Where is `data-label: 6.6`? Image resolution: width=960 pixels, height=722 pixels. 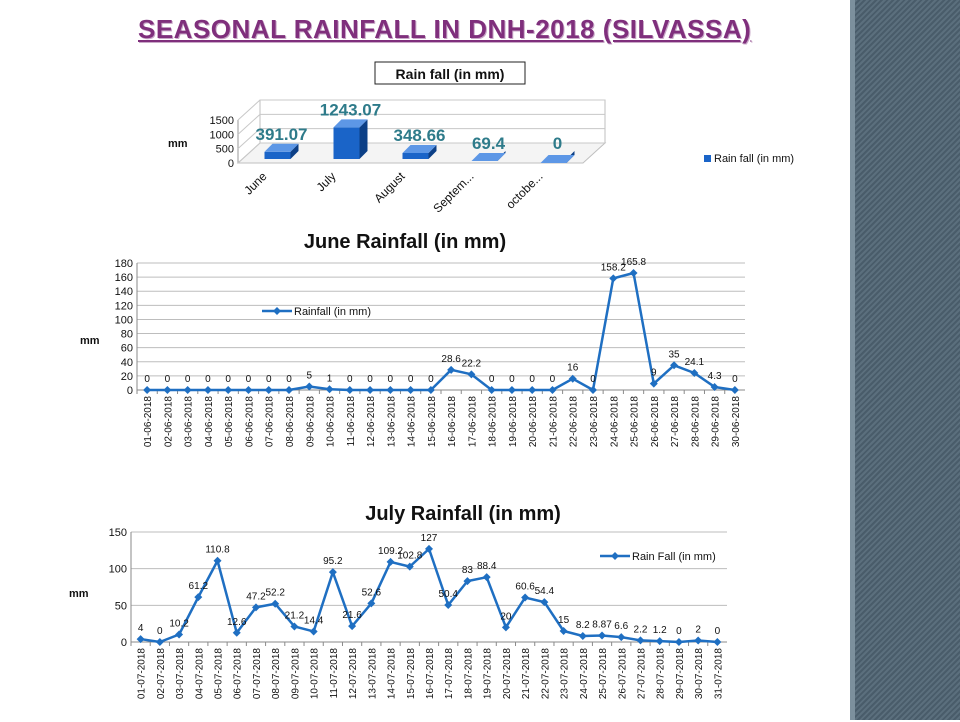
data-label: 6.6 is located at coordinates (621, 626).